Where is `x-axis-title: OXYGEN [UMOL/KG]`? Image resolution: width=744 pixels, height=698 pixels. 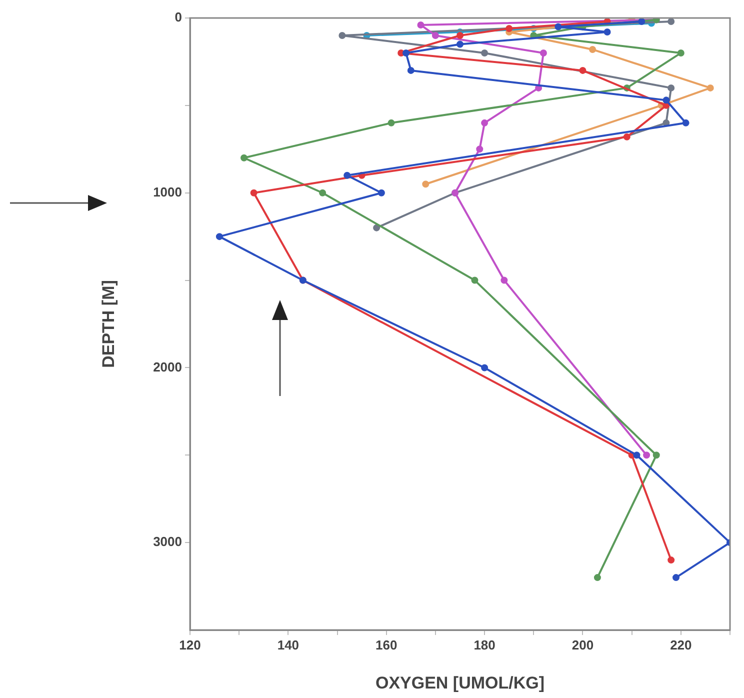
x-axis-title: OXYGEN [UMOL/KG] is located at coordinates (460, 682).